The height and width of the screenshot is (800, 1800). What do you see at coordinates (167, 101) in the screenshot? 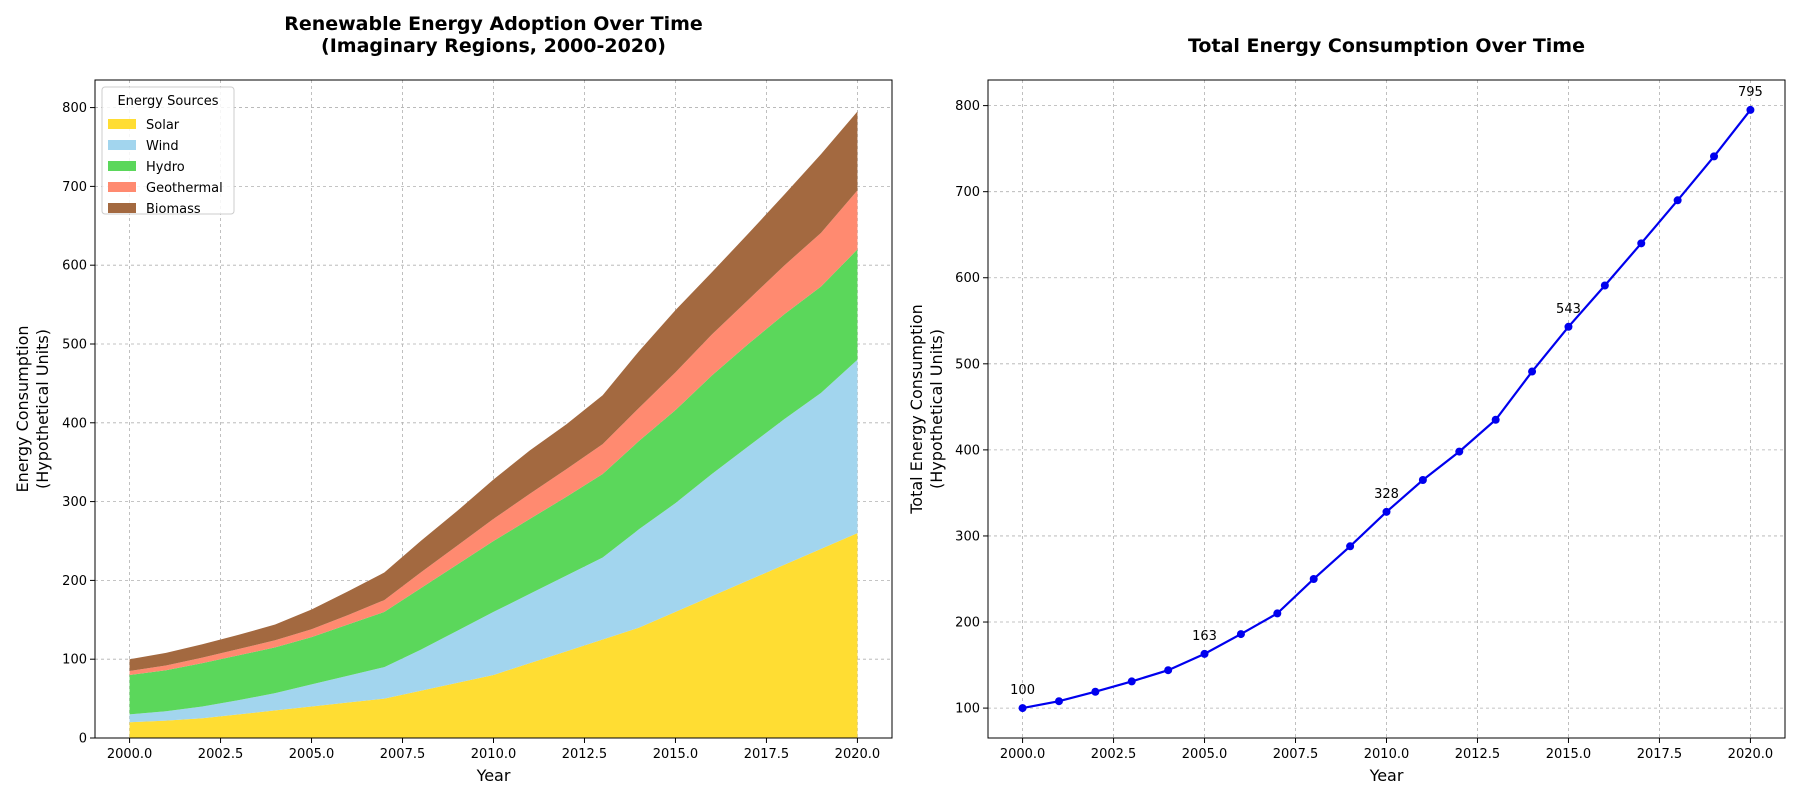
I see `legend-title: Energy Sources` at bounding box center [167, 101].